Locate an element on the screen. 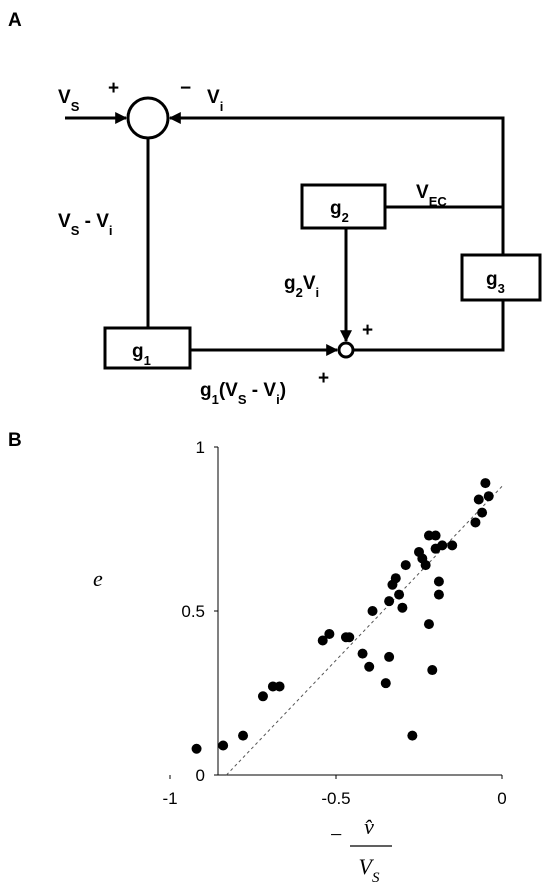 This screenshot has width=543, height=894. diagram-label: VEC is located at coordinates (431, 195).